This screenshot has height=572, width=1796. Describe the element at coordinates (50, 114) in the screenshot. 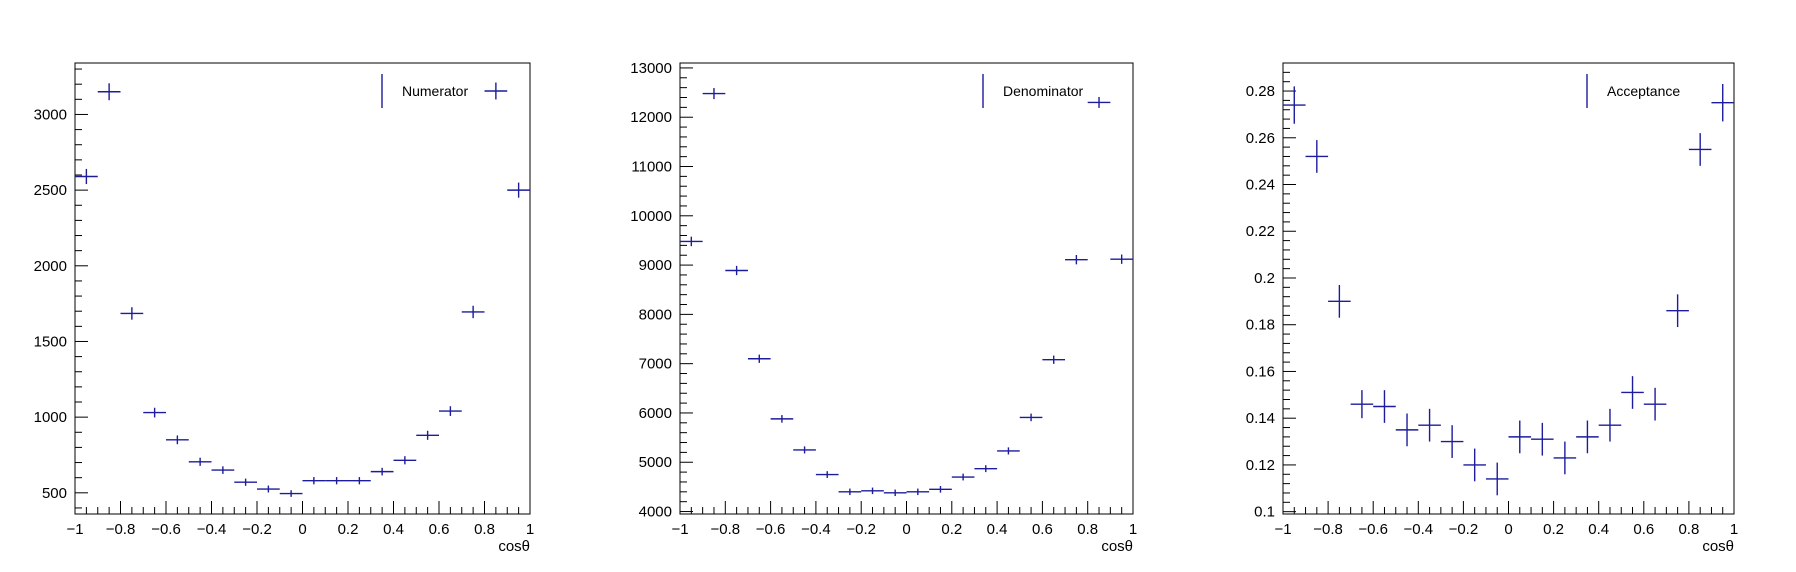

I see `y-tick-label: 3000` at that location.